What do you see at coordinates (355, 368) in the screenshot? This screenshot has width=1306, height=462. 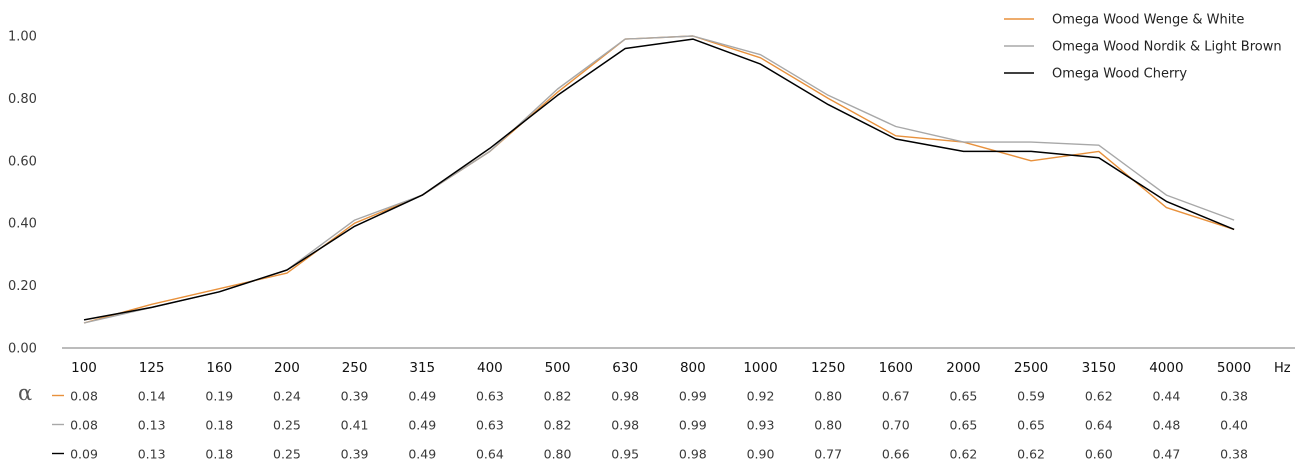 I see `x-tick-label: 250` at bounding box center [355, 368].